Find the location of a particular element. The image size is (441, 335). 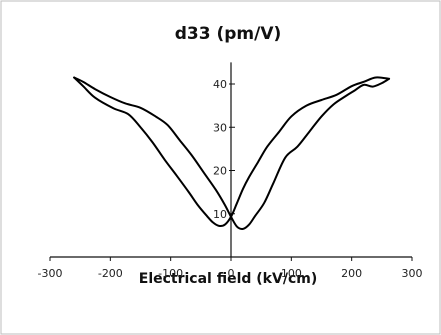

chart-title: d33 (pm/V) is located at coordinates (228, 34).